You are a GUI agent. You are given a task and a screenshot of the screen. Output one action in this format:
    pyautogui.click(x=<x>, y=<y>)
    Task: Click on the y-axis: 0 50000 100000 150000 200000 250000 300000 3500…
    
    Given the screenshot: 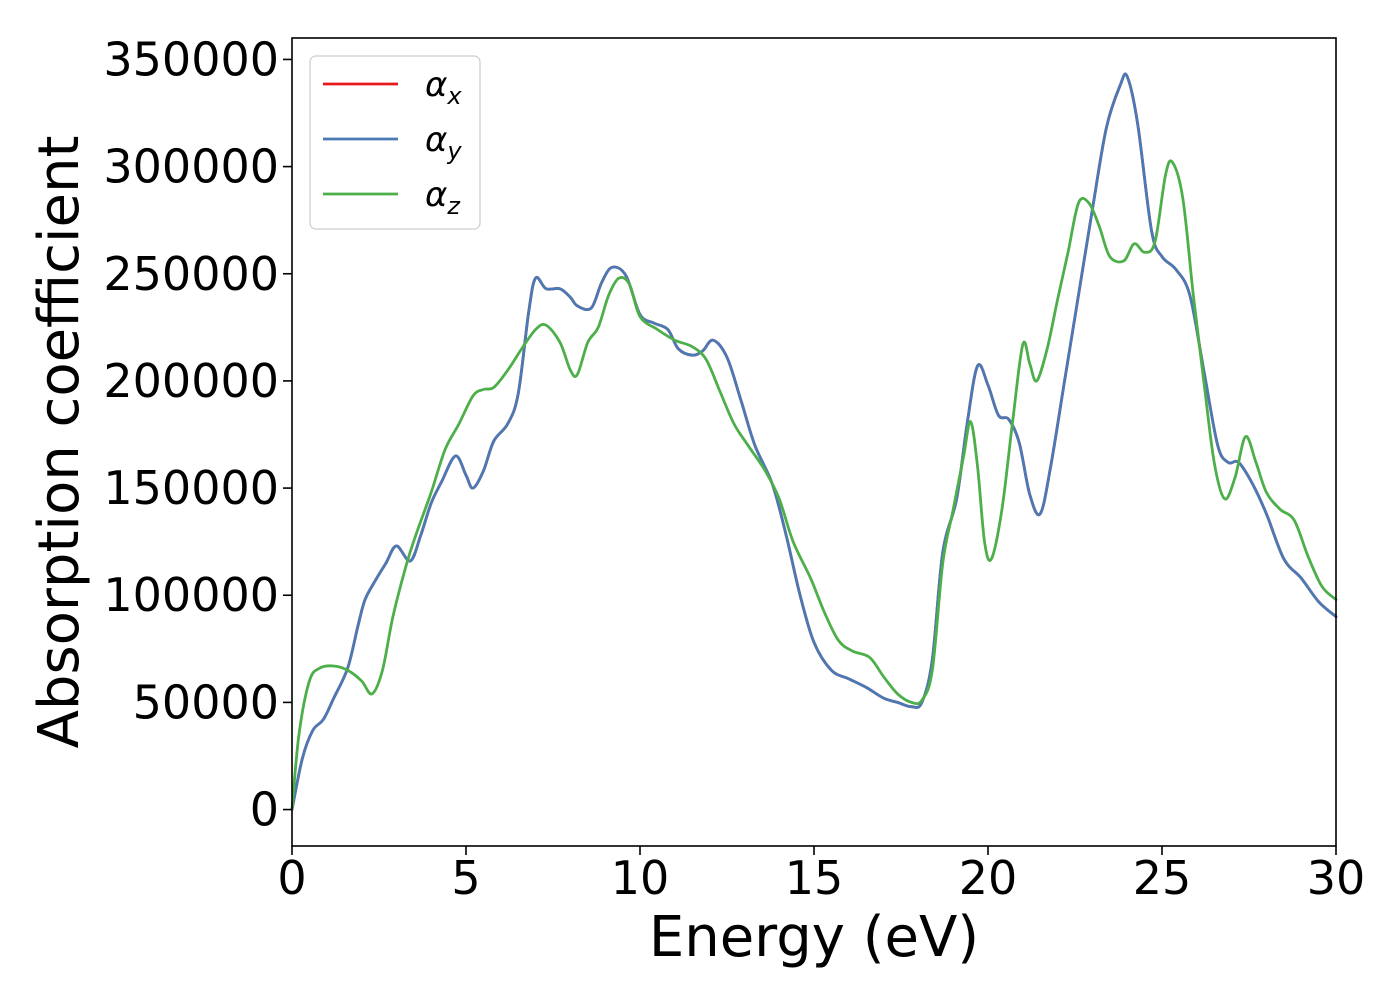 What is the action you would take?
    pyautogui.click(x=197, y=434)
    